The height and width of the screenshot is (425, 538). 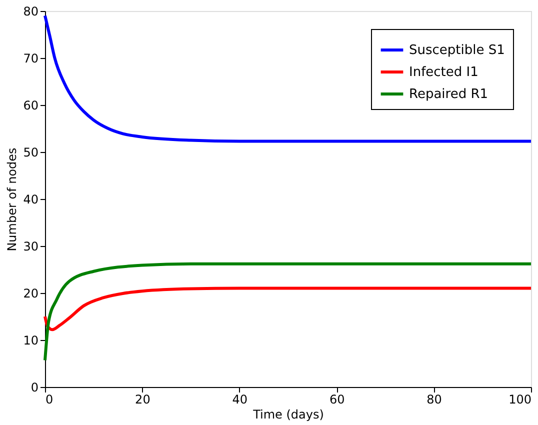 What do you see at coordinates (30, 11) in the screenshot?
I see `y-tick-label: 80` at bounding box center [30, 11].